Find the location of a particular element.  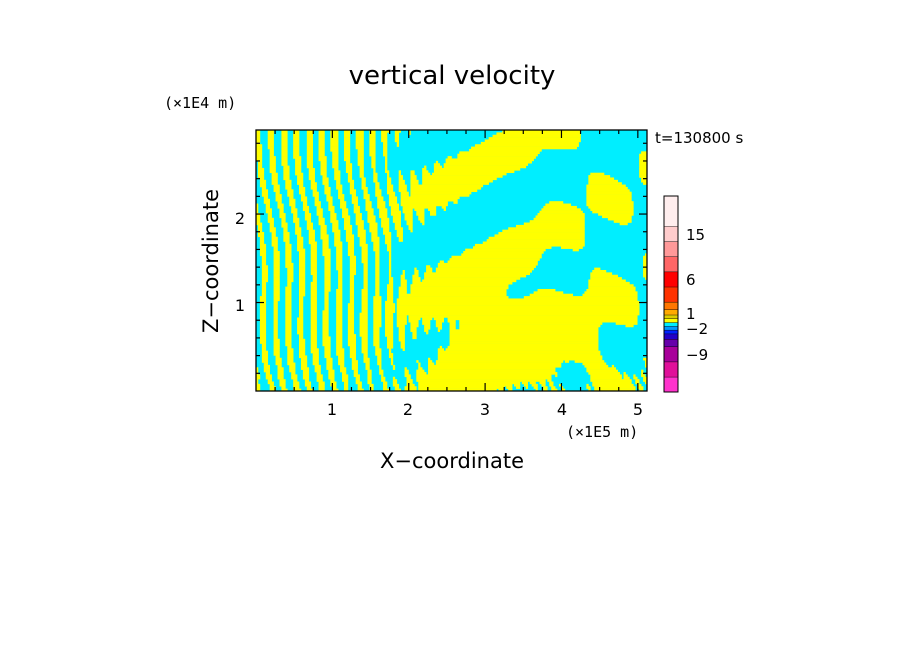

x-tick-label: 4 is located at coordinates (562, 409).